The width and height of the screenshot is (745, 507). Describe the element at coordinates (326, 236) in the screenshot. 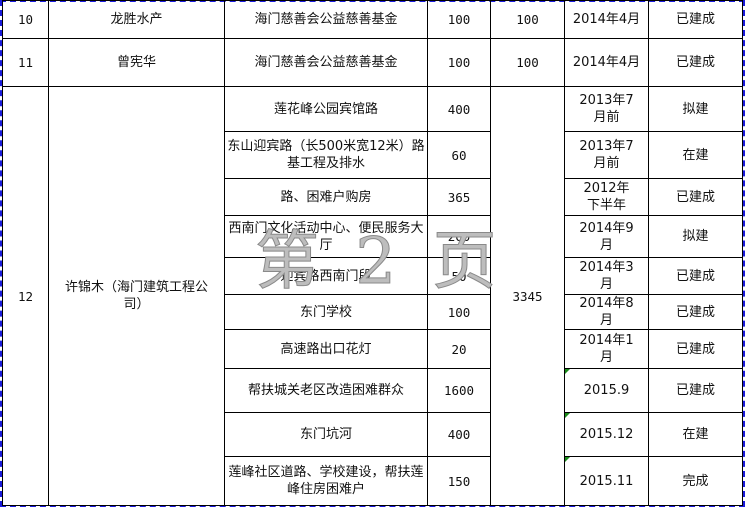

I see `project-name: 西南门文化活动中心、便民服务大厅` at that location.